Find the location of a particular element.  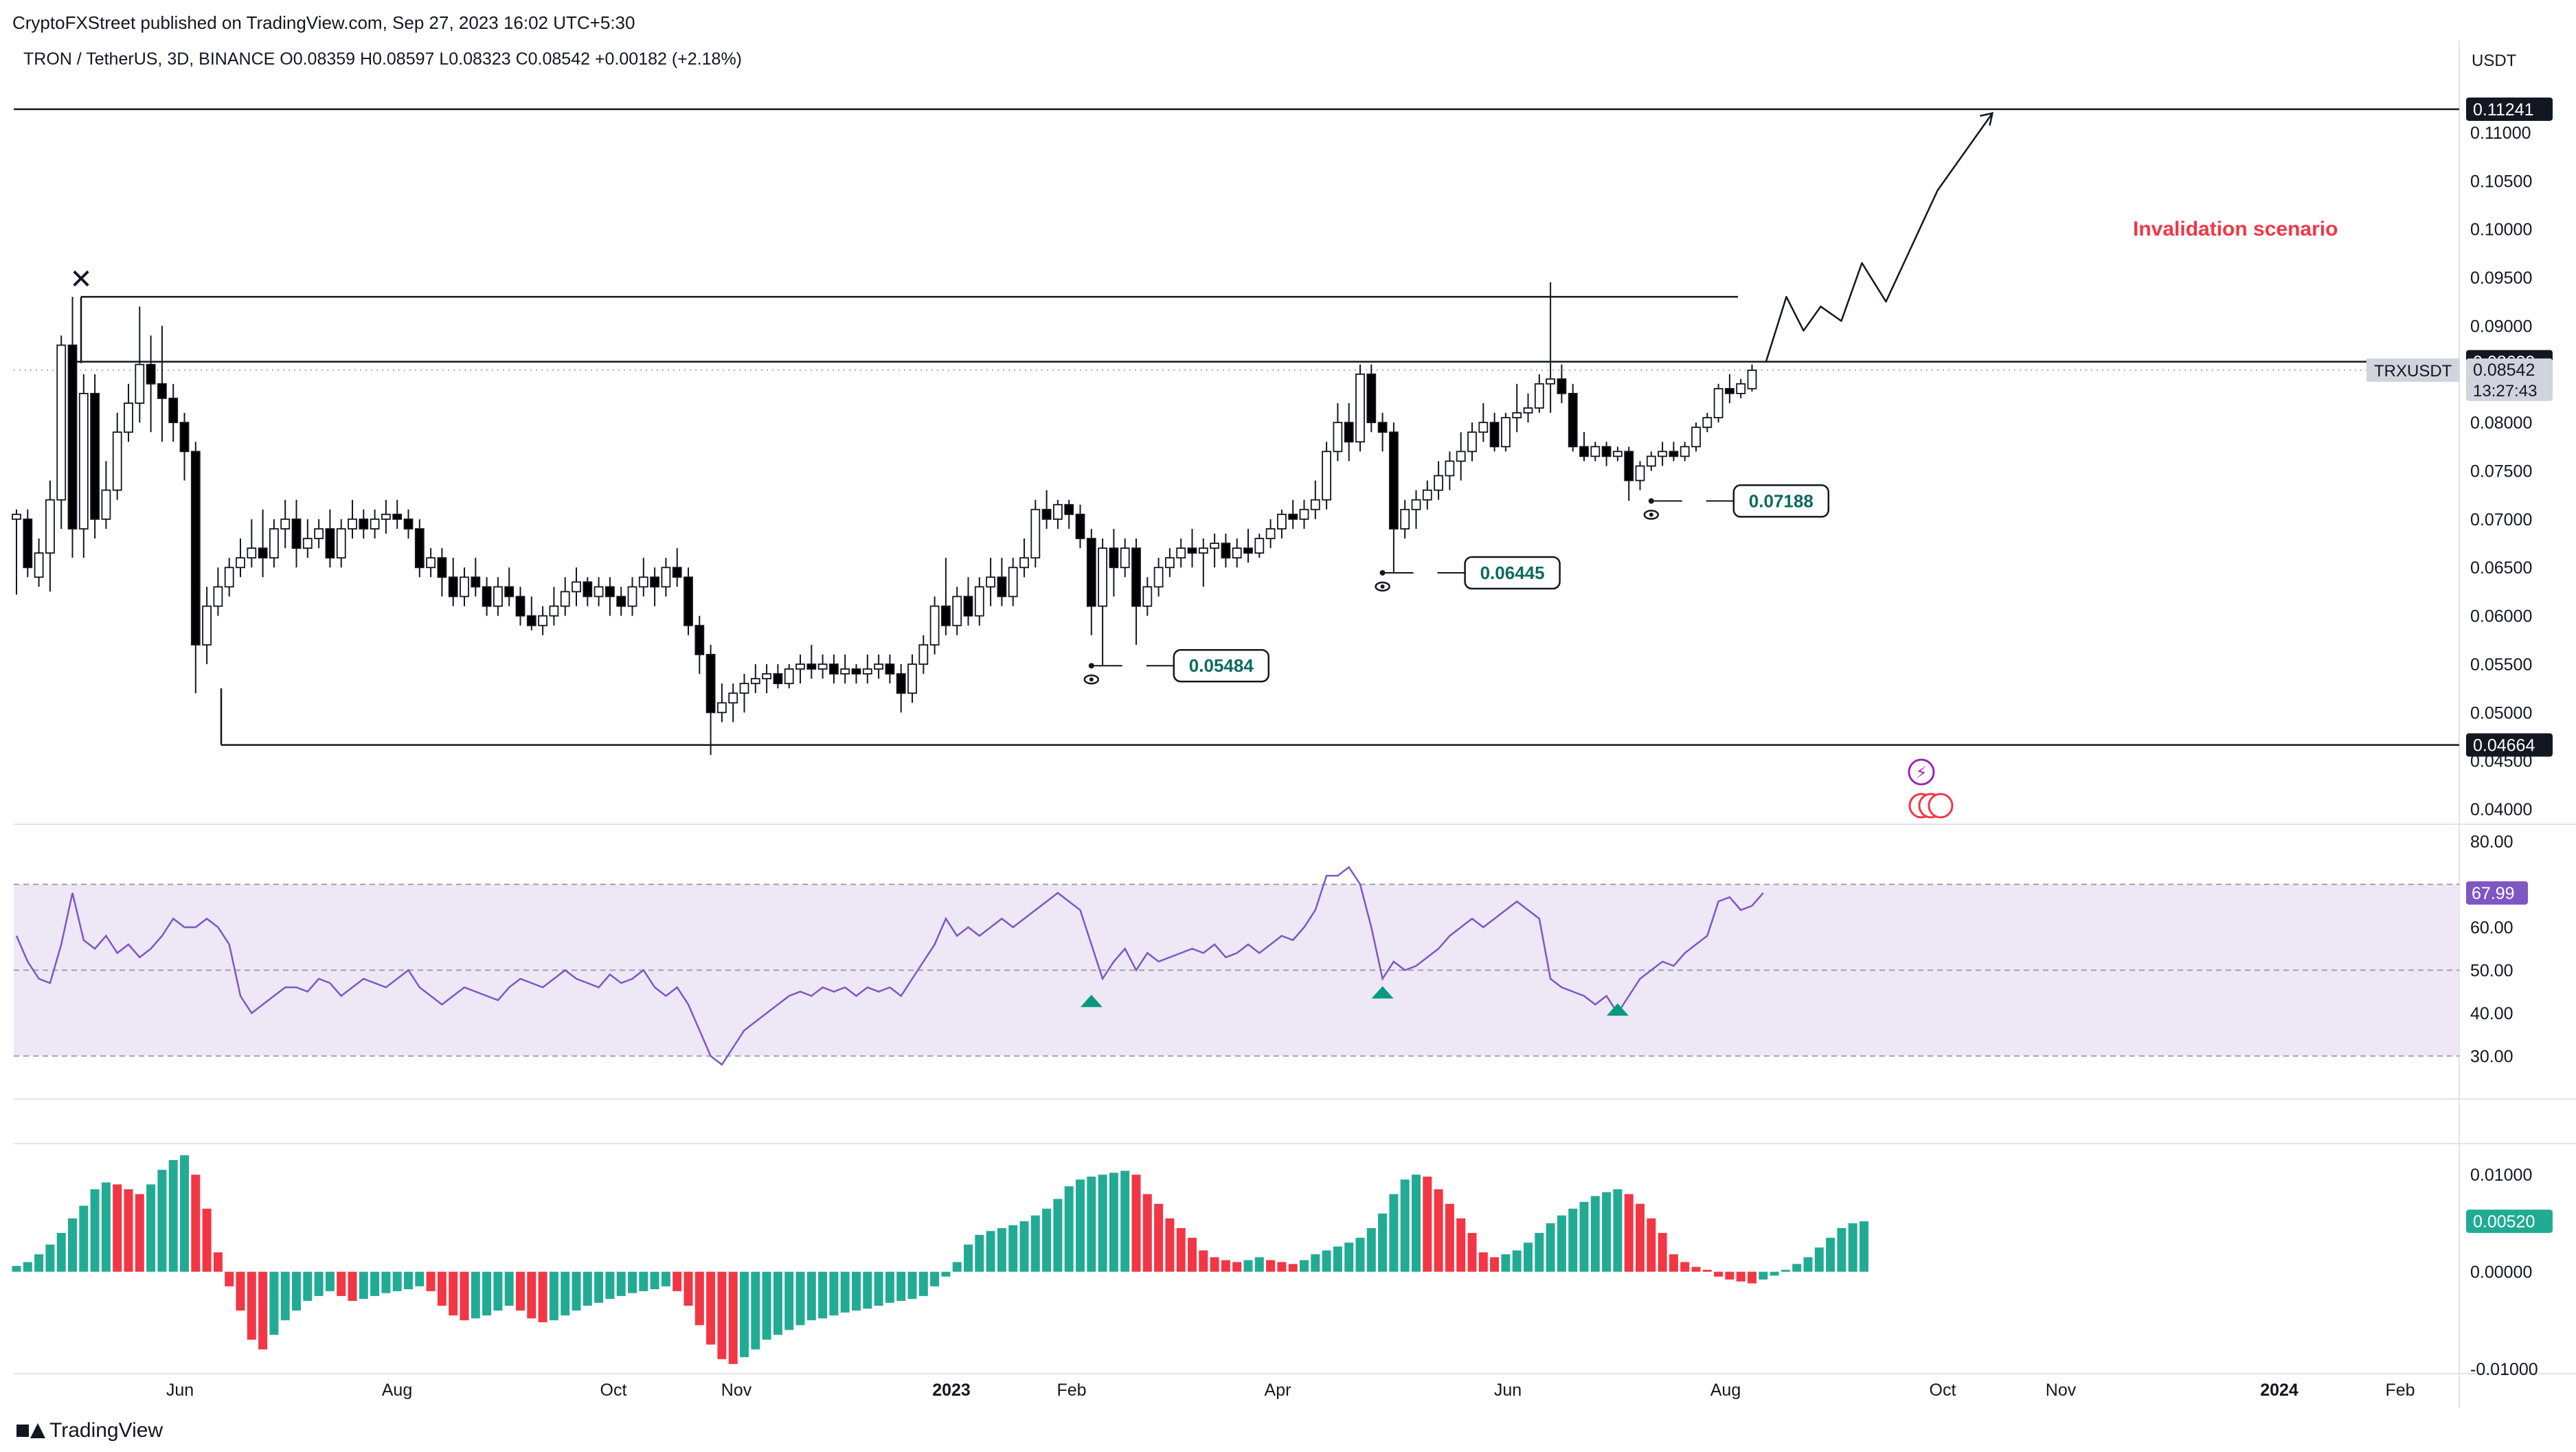

annotations: 0.05484 0.06445 0.07188 ⚡ is located at coordinates (1518, 651).